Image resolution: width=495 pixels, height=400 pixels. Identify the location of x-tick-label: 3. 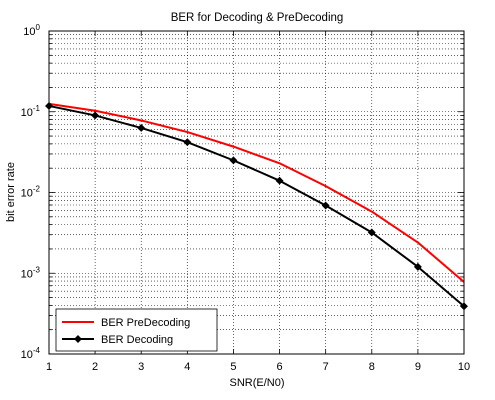
(141, 367).